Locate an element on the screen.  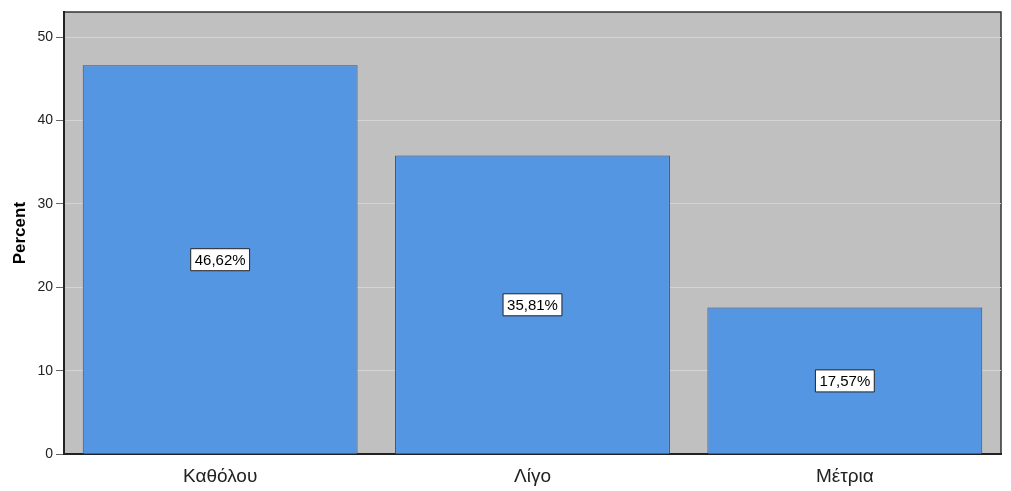
x-tick-label: Καθόλου is located at coordinates (220, 475).